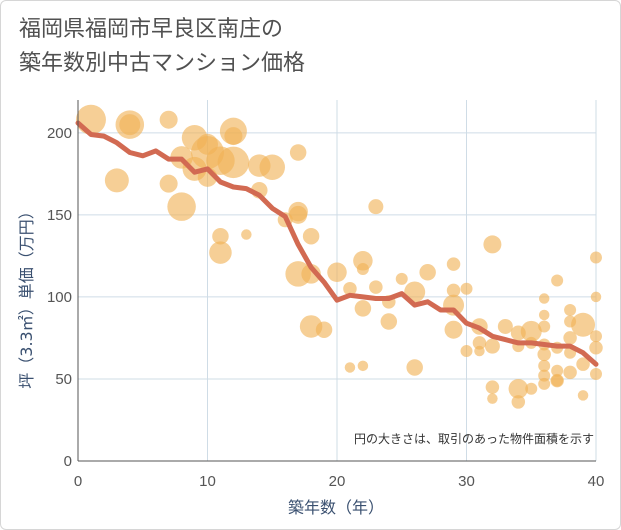 The width and height of the screenshot is (621, 530). What do you see at coordinates (207, 481) in the screenshot?
I see `x-tick-label: 10` at bounding box center [207, 481].